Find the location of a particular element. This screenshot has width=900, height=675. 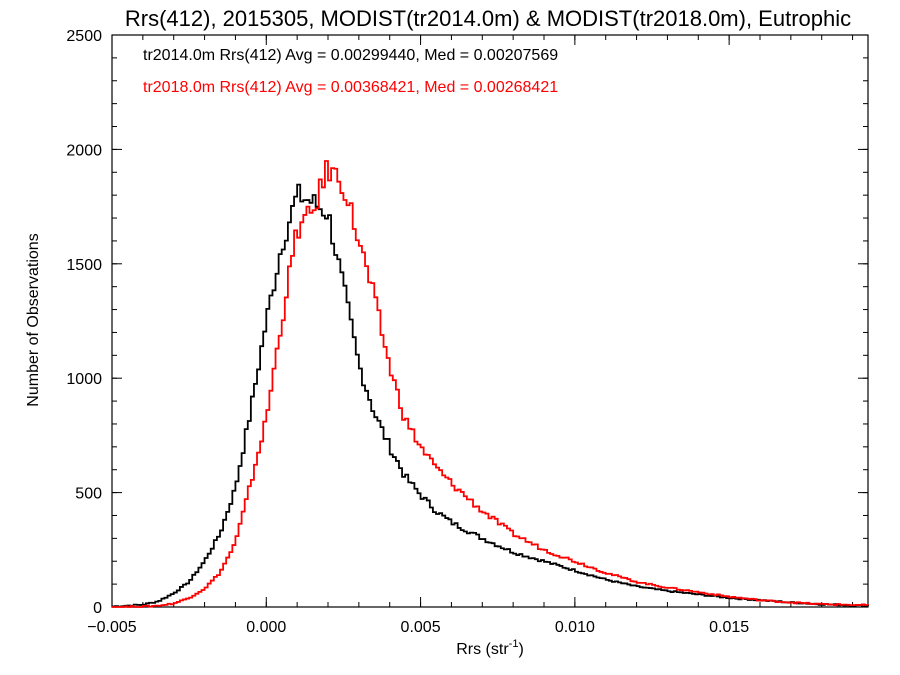

x-tick-label: 0.005 is located at coordinates (421, 627).